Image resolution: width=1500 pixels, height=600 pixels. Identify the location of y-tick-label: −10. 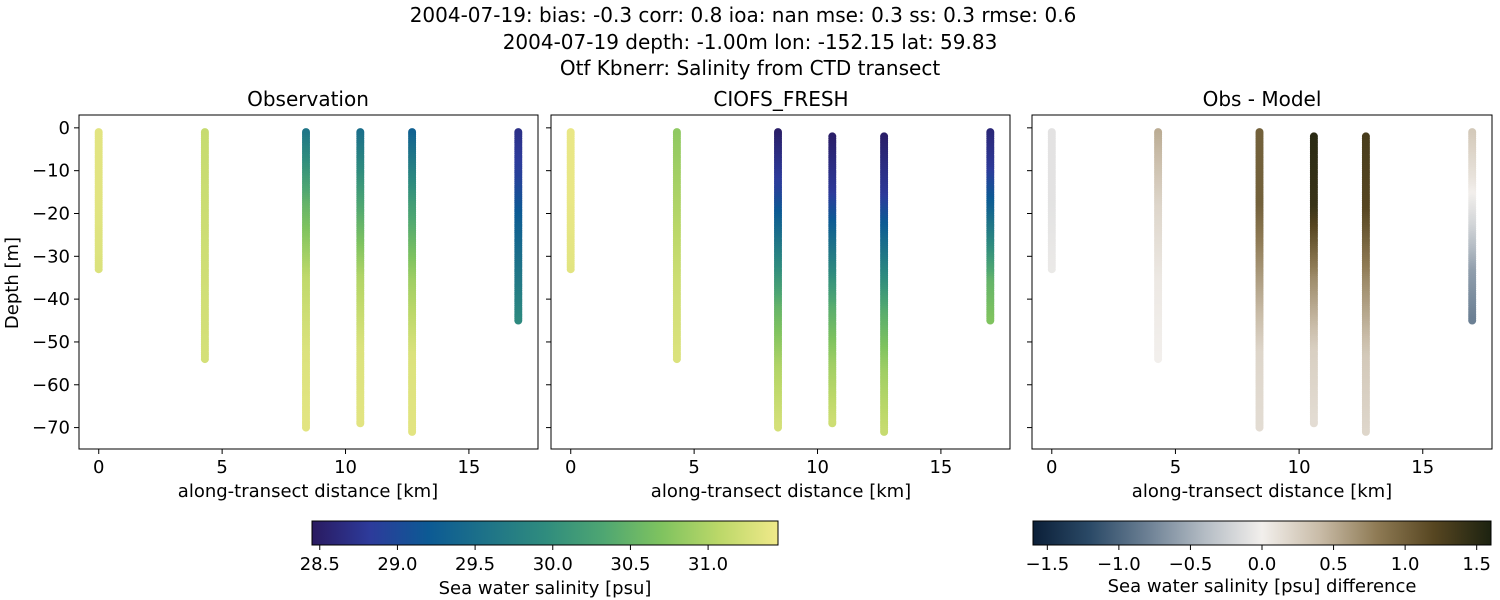
(51, 171).